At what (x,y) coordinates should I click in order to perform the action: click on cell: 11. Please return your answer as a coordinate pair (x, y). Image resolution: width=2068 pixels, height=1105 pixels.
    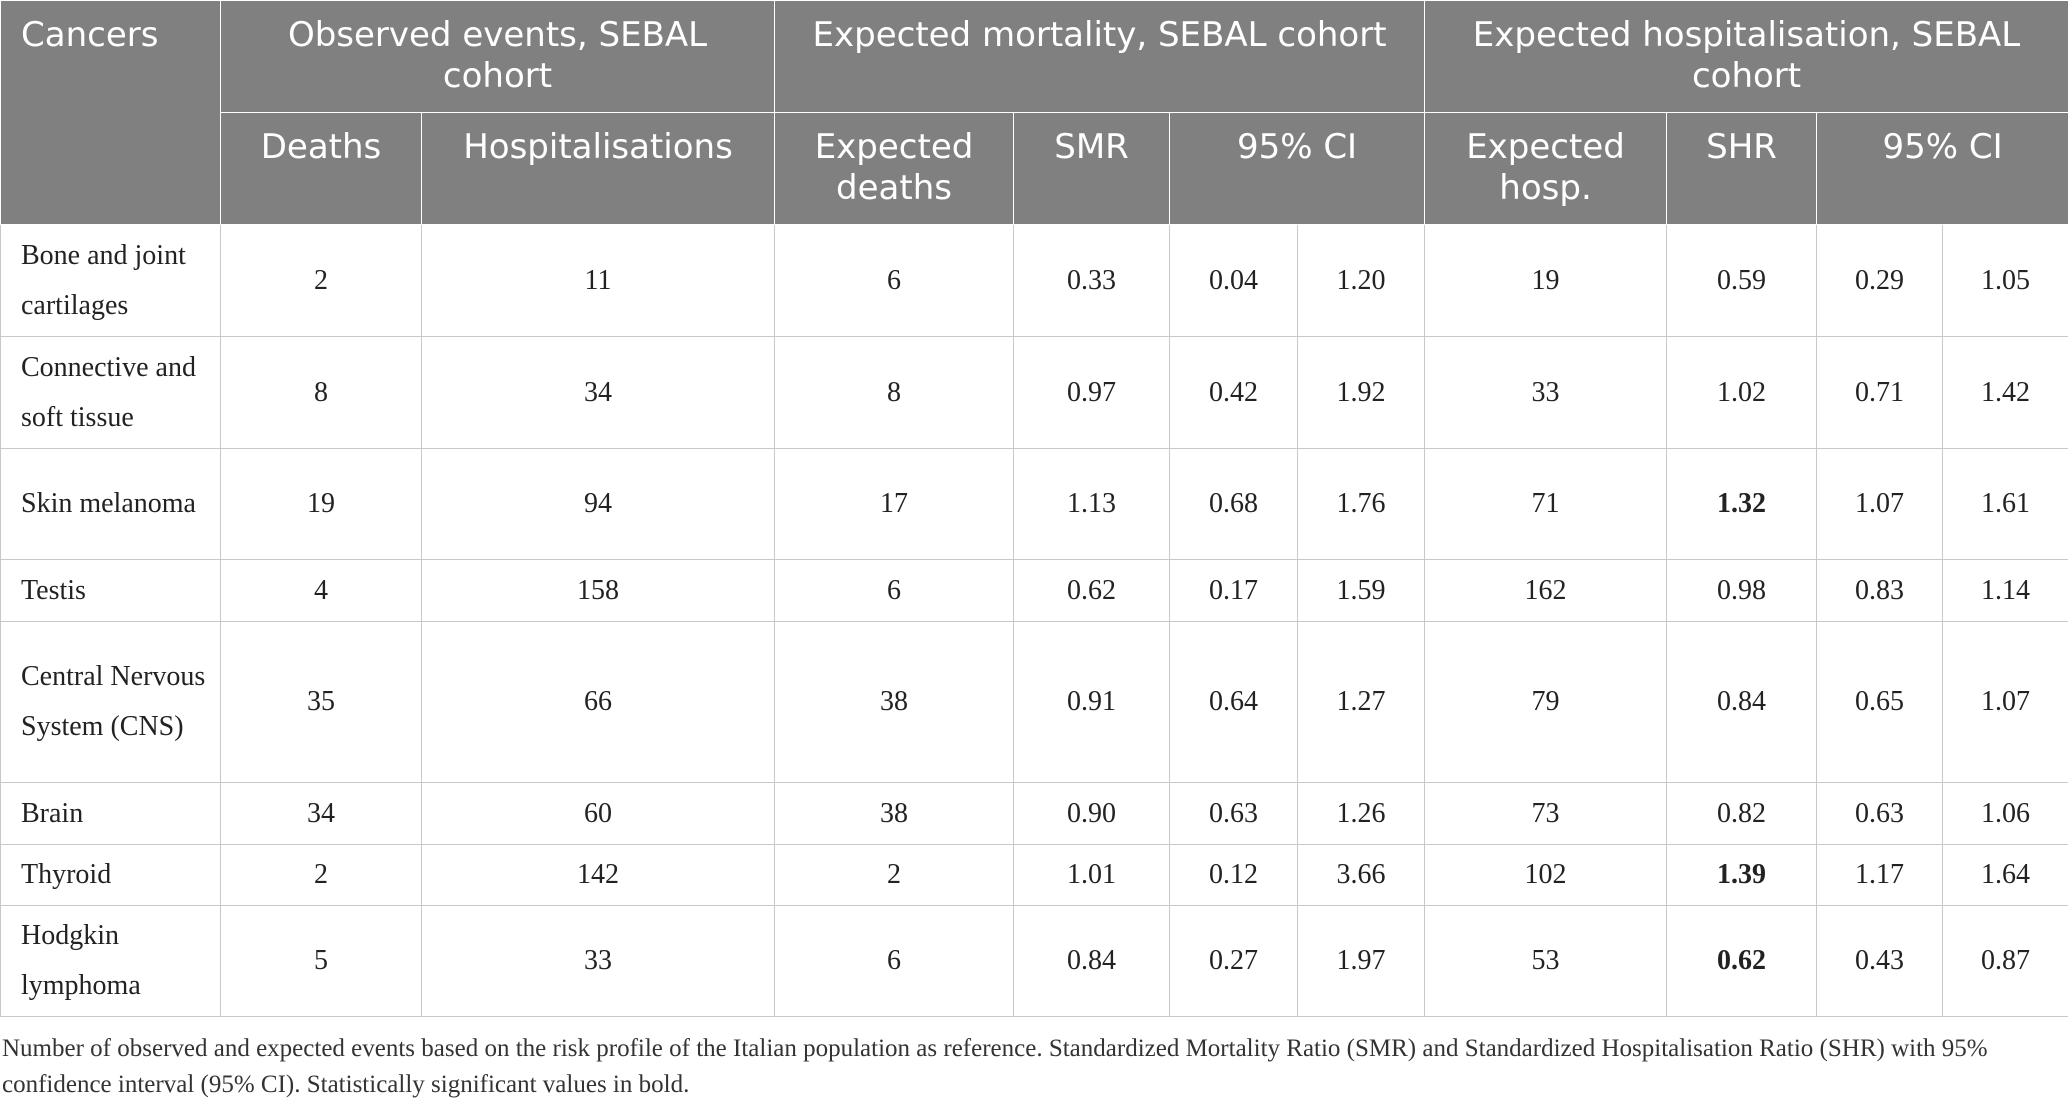
    Looking at the image, I should click on (598, 280).